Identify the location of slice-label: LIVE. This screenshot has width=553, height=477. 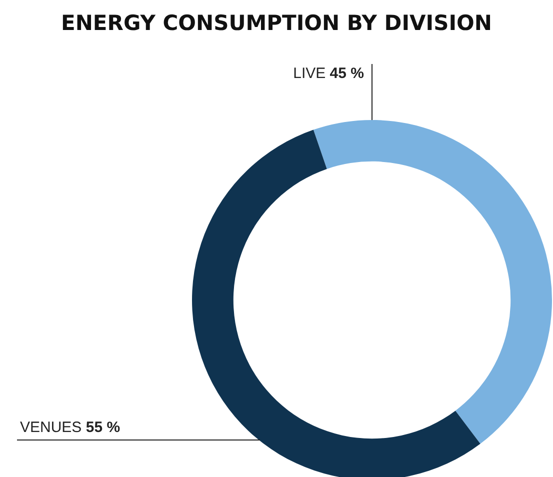
(309, 73).